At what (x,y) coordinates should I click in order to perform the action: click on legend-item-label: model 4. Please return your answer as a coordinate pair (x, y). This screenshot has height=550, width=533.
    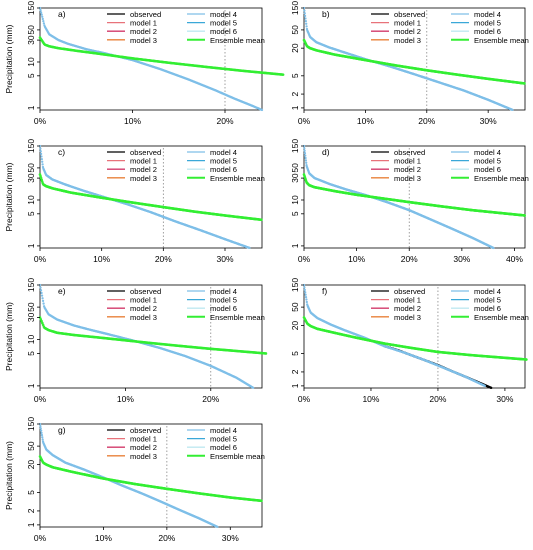
    Looking at the image, I should click on (223, 14).